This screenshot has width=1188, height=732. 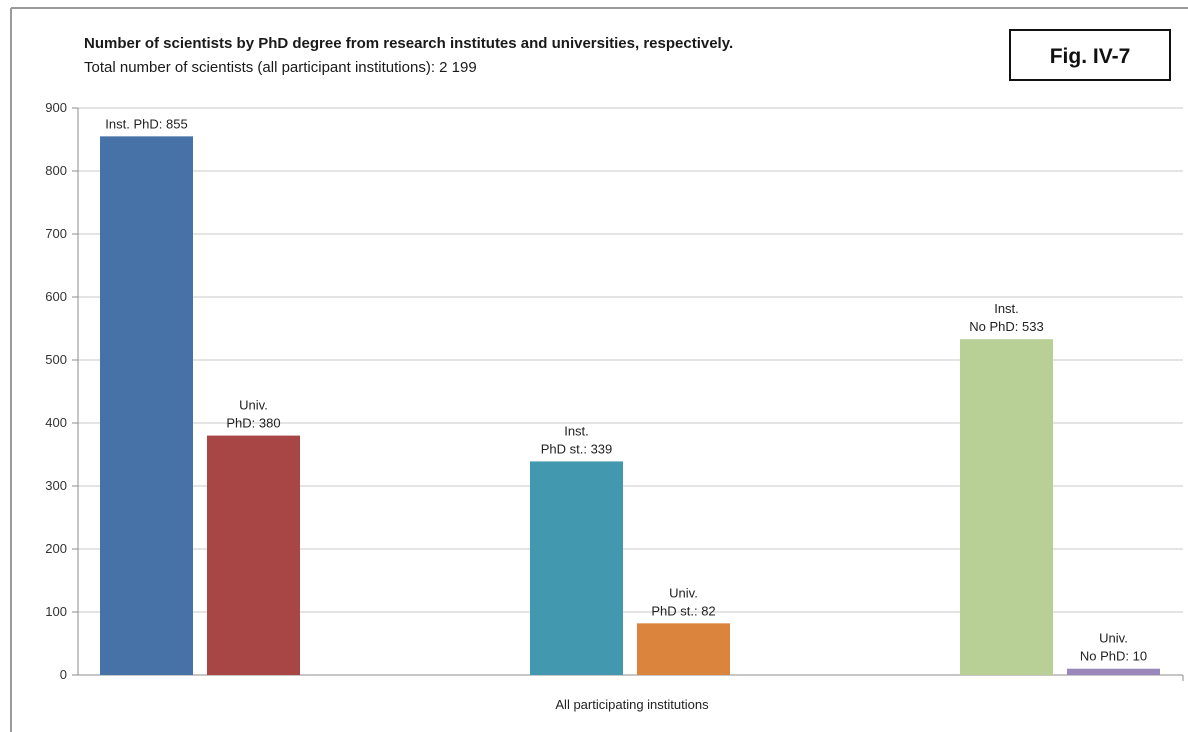 I want to click on data-label-2-0: Inst., so click(x=576, y=430).